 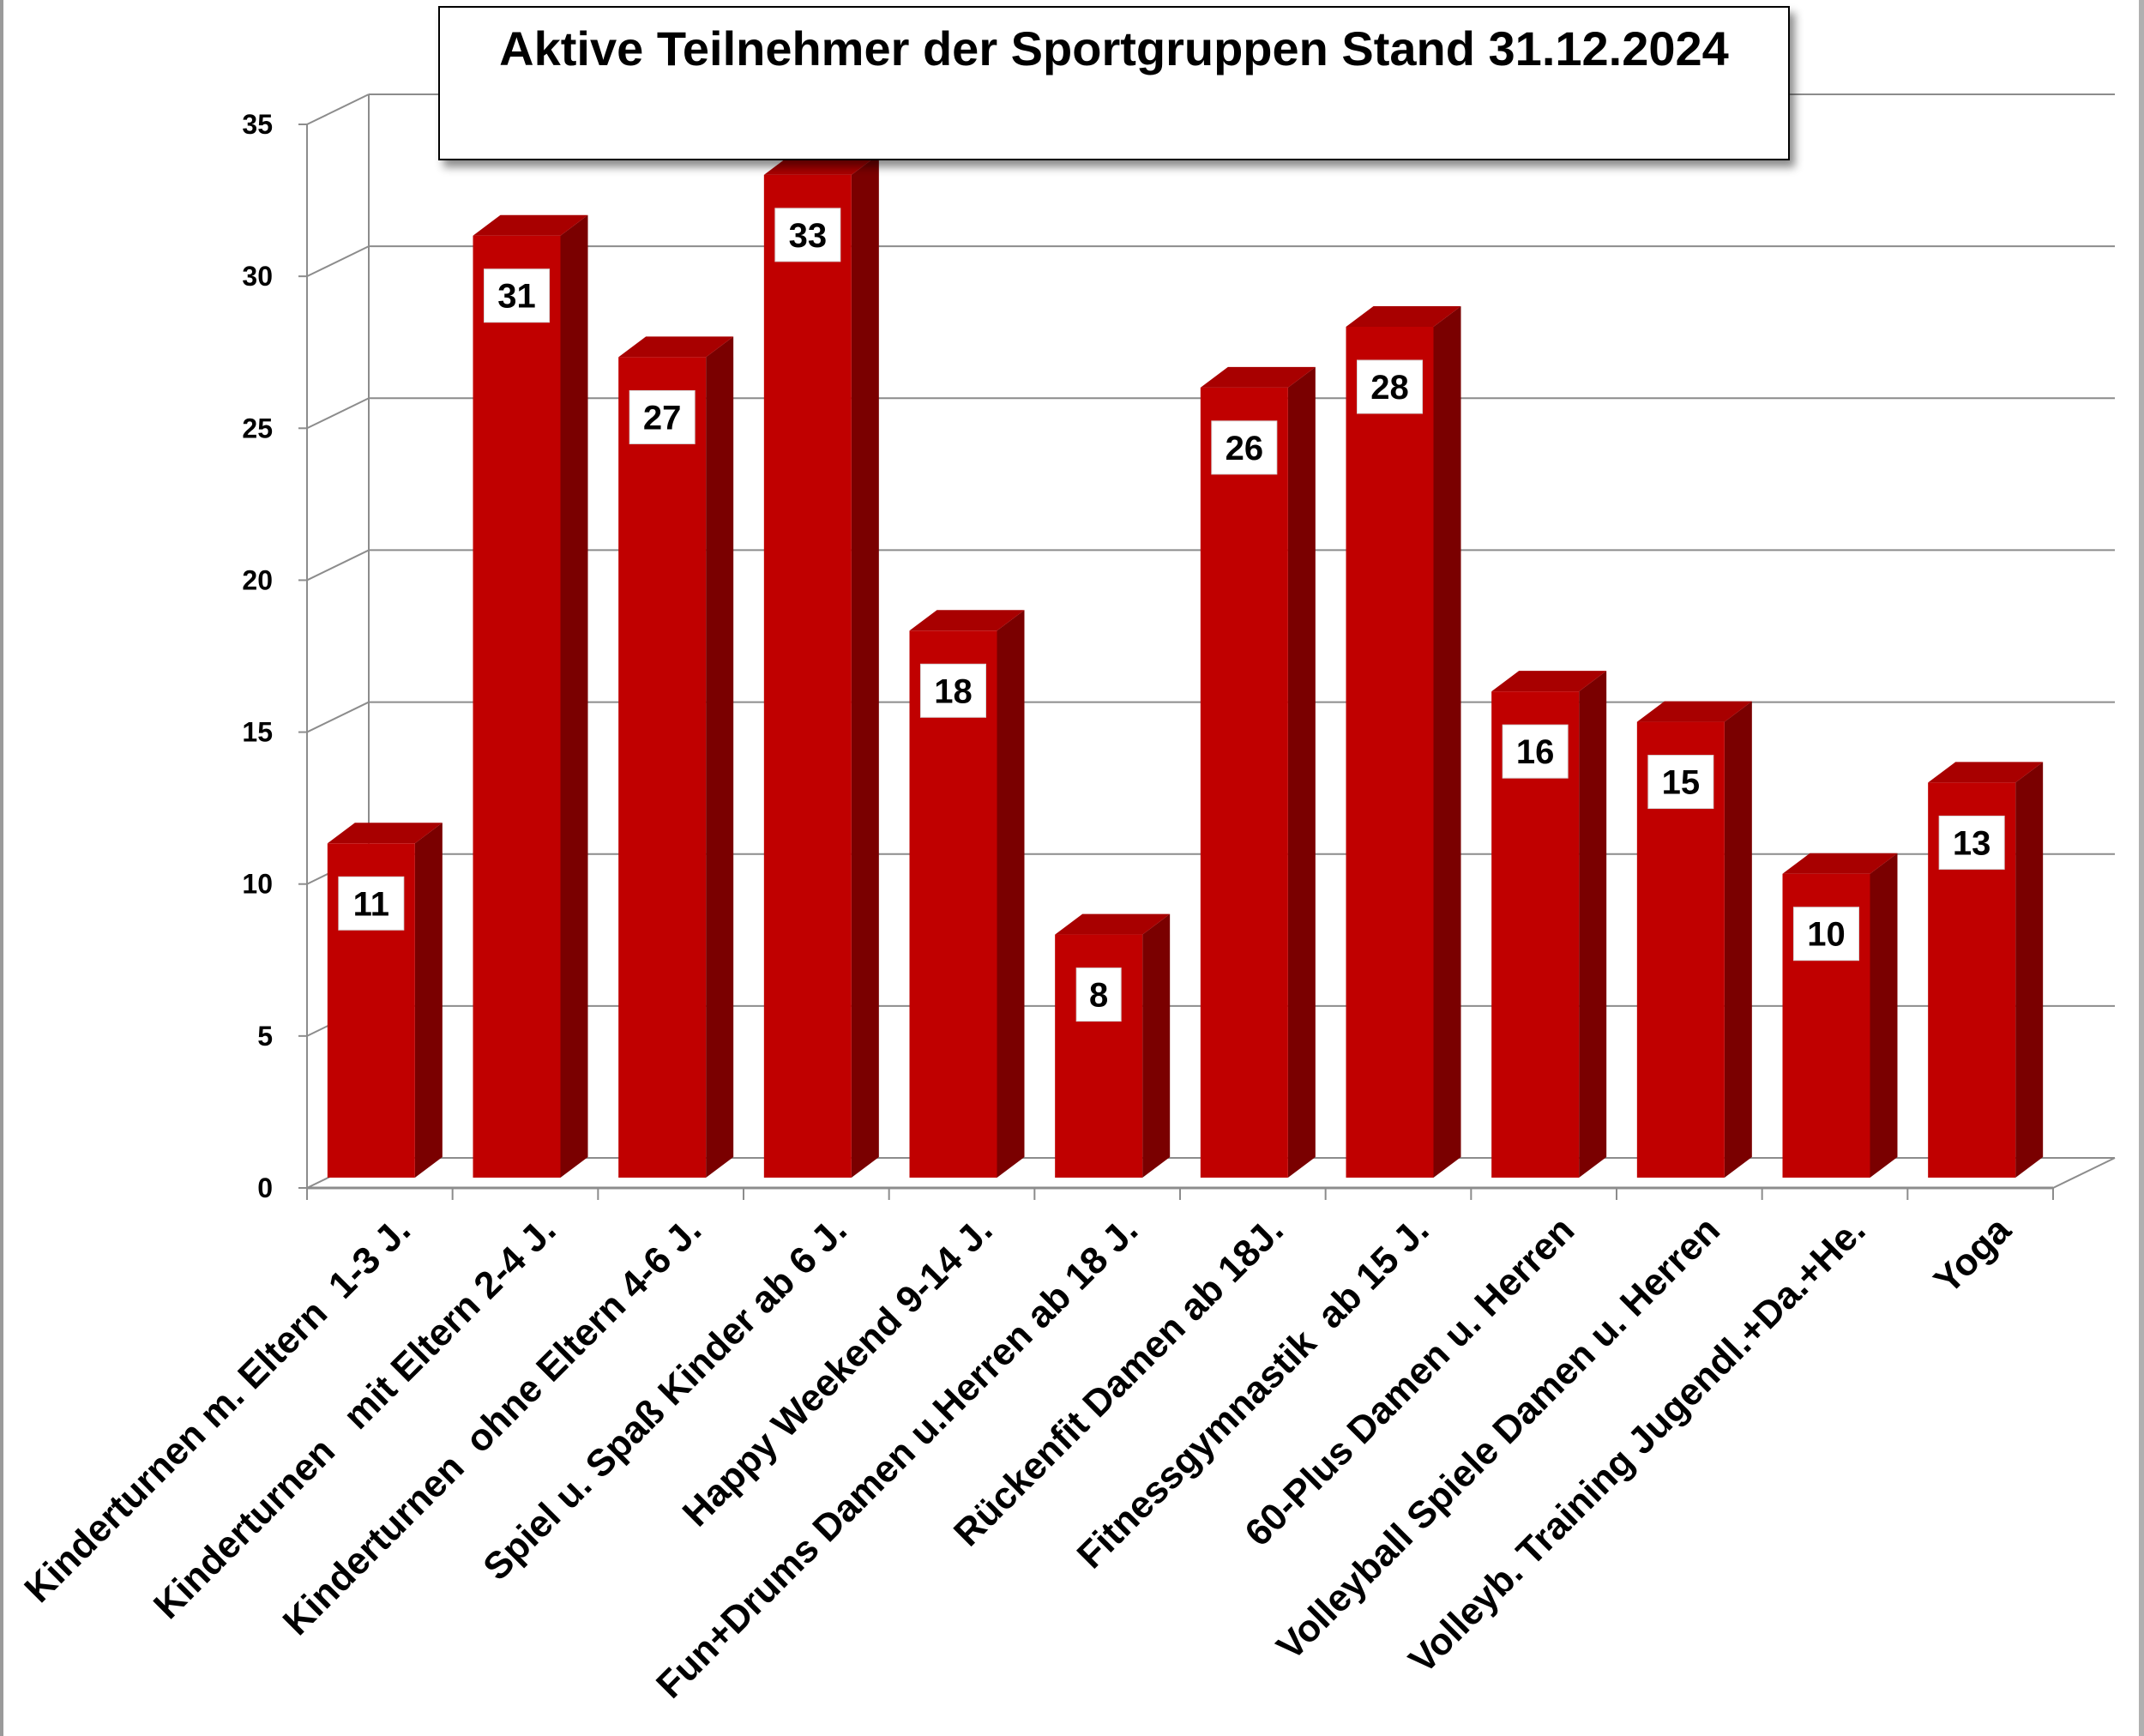 What do you see at coordinates (385, 1000) in the screenshot?
I see `bar-0: 11` at bounding box center [385, 1000].